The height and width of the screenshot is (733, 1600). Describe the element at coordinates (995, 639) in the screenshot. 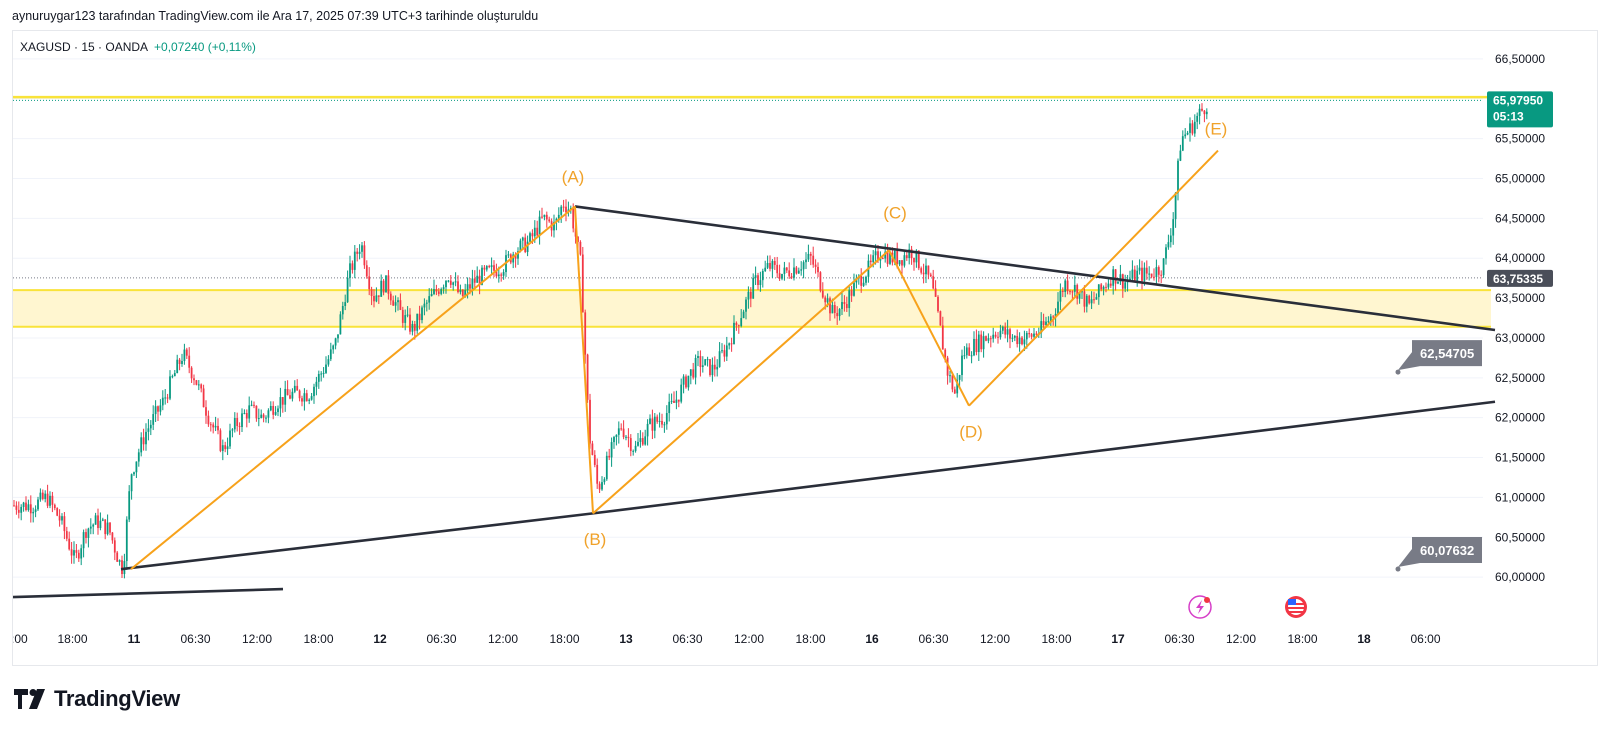

I see `x-tick-label: 12:00` at that location.